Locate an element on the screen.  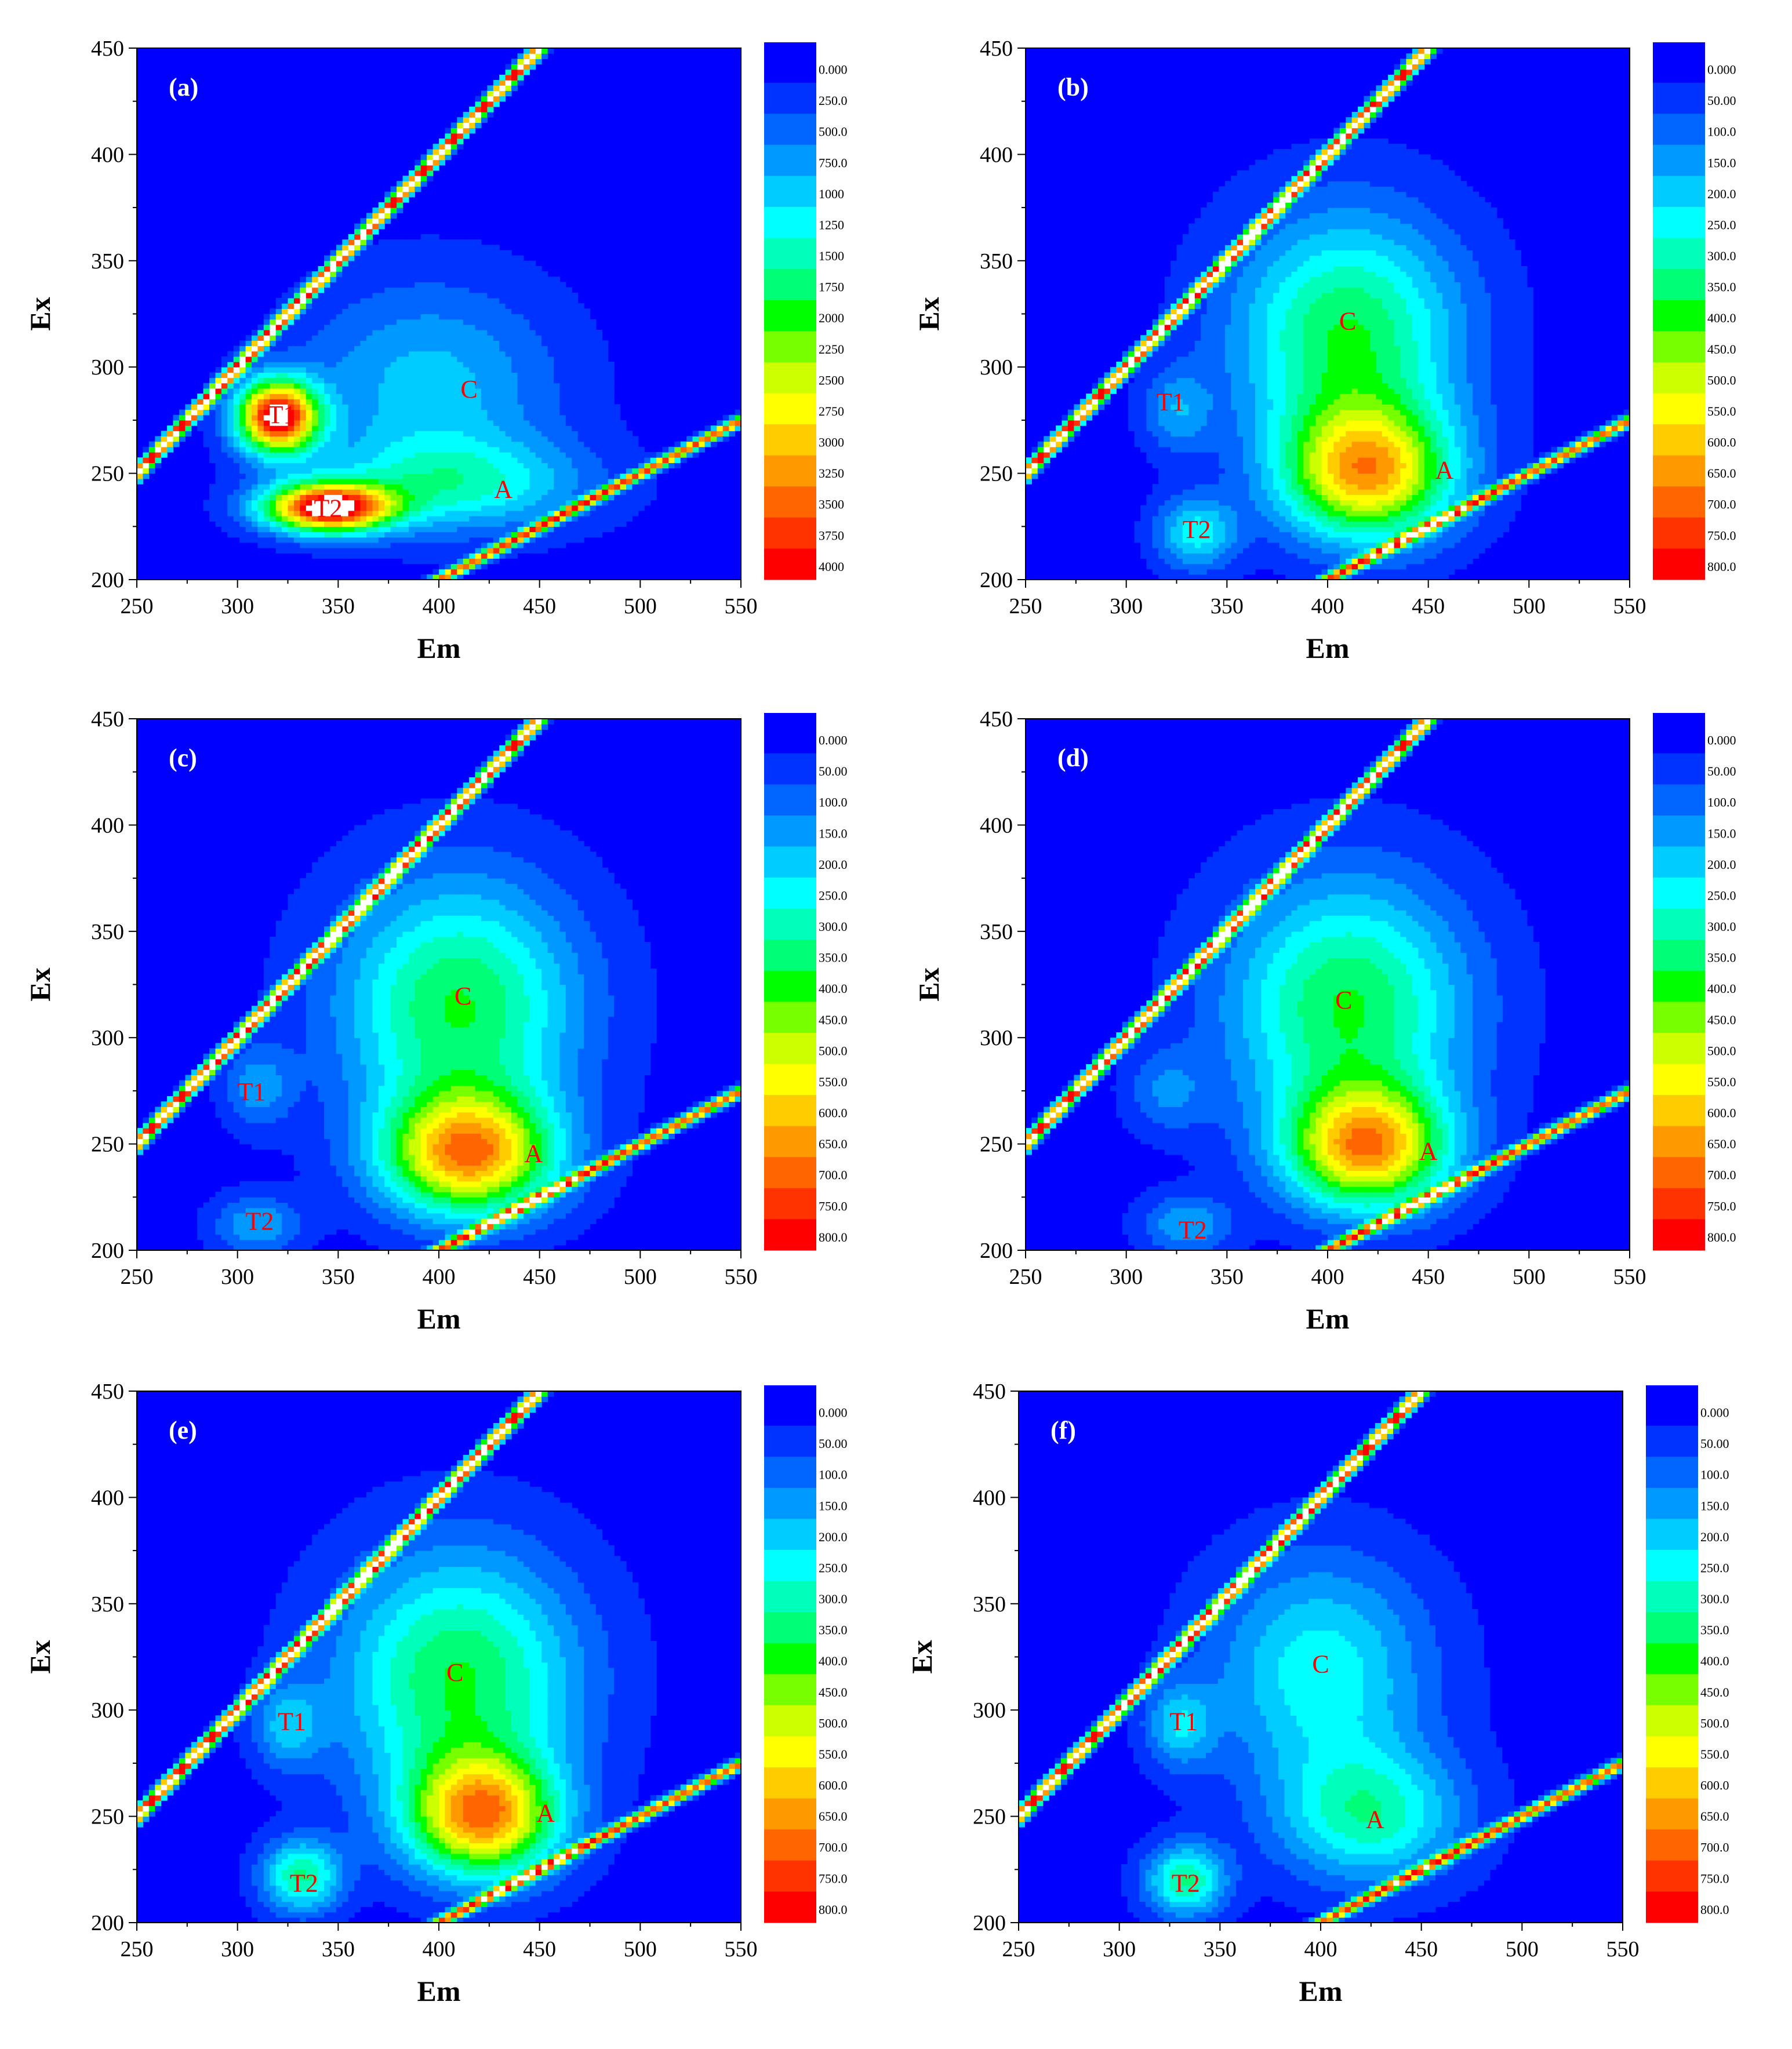
colorbar-label: 1500 is located at coordinates (831, 256).